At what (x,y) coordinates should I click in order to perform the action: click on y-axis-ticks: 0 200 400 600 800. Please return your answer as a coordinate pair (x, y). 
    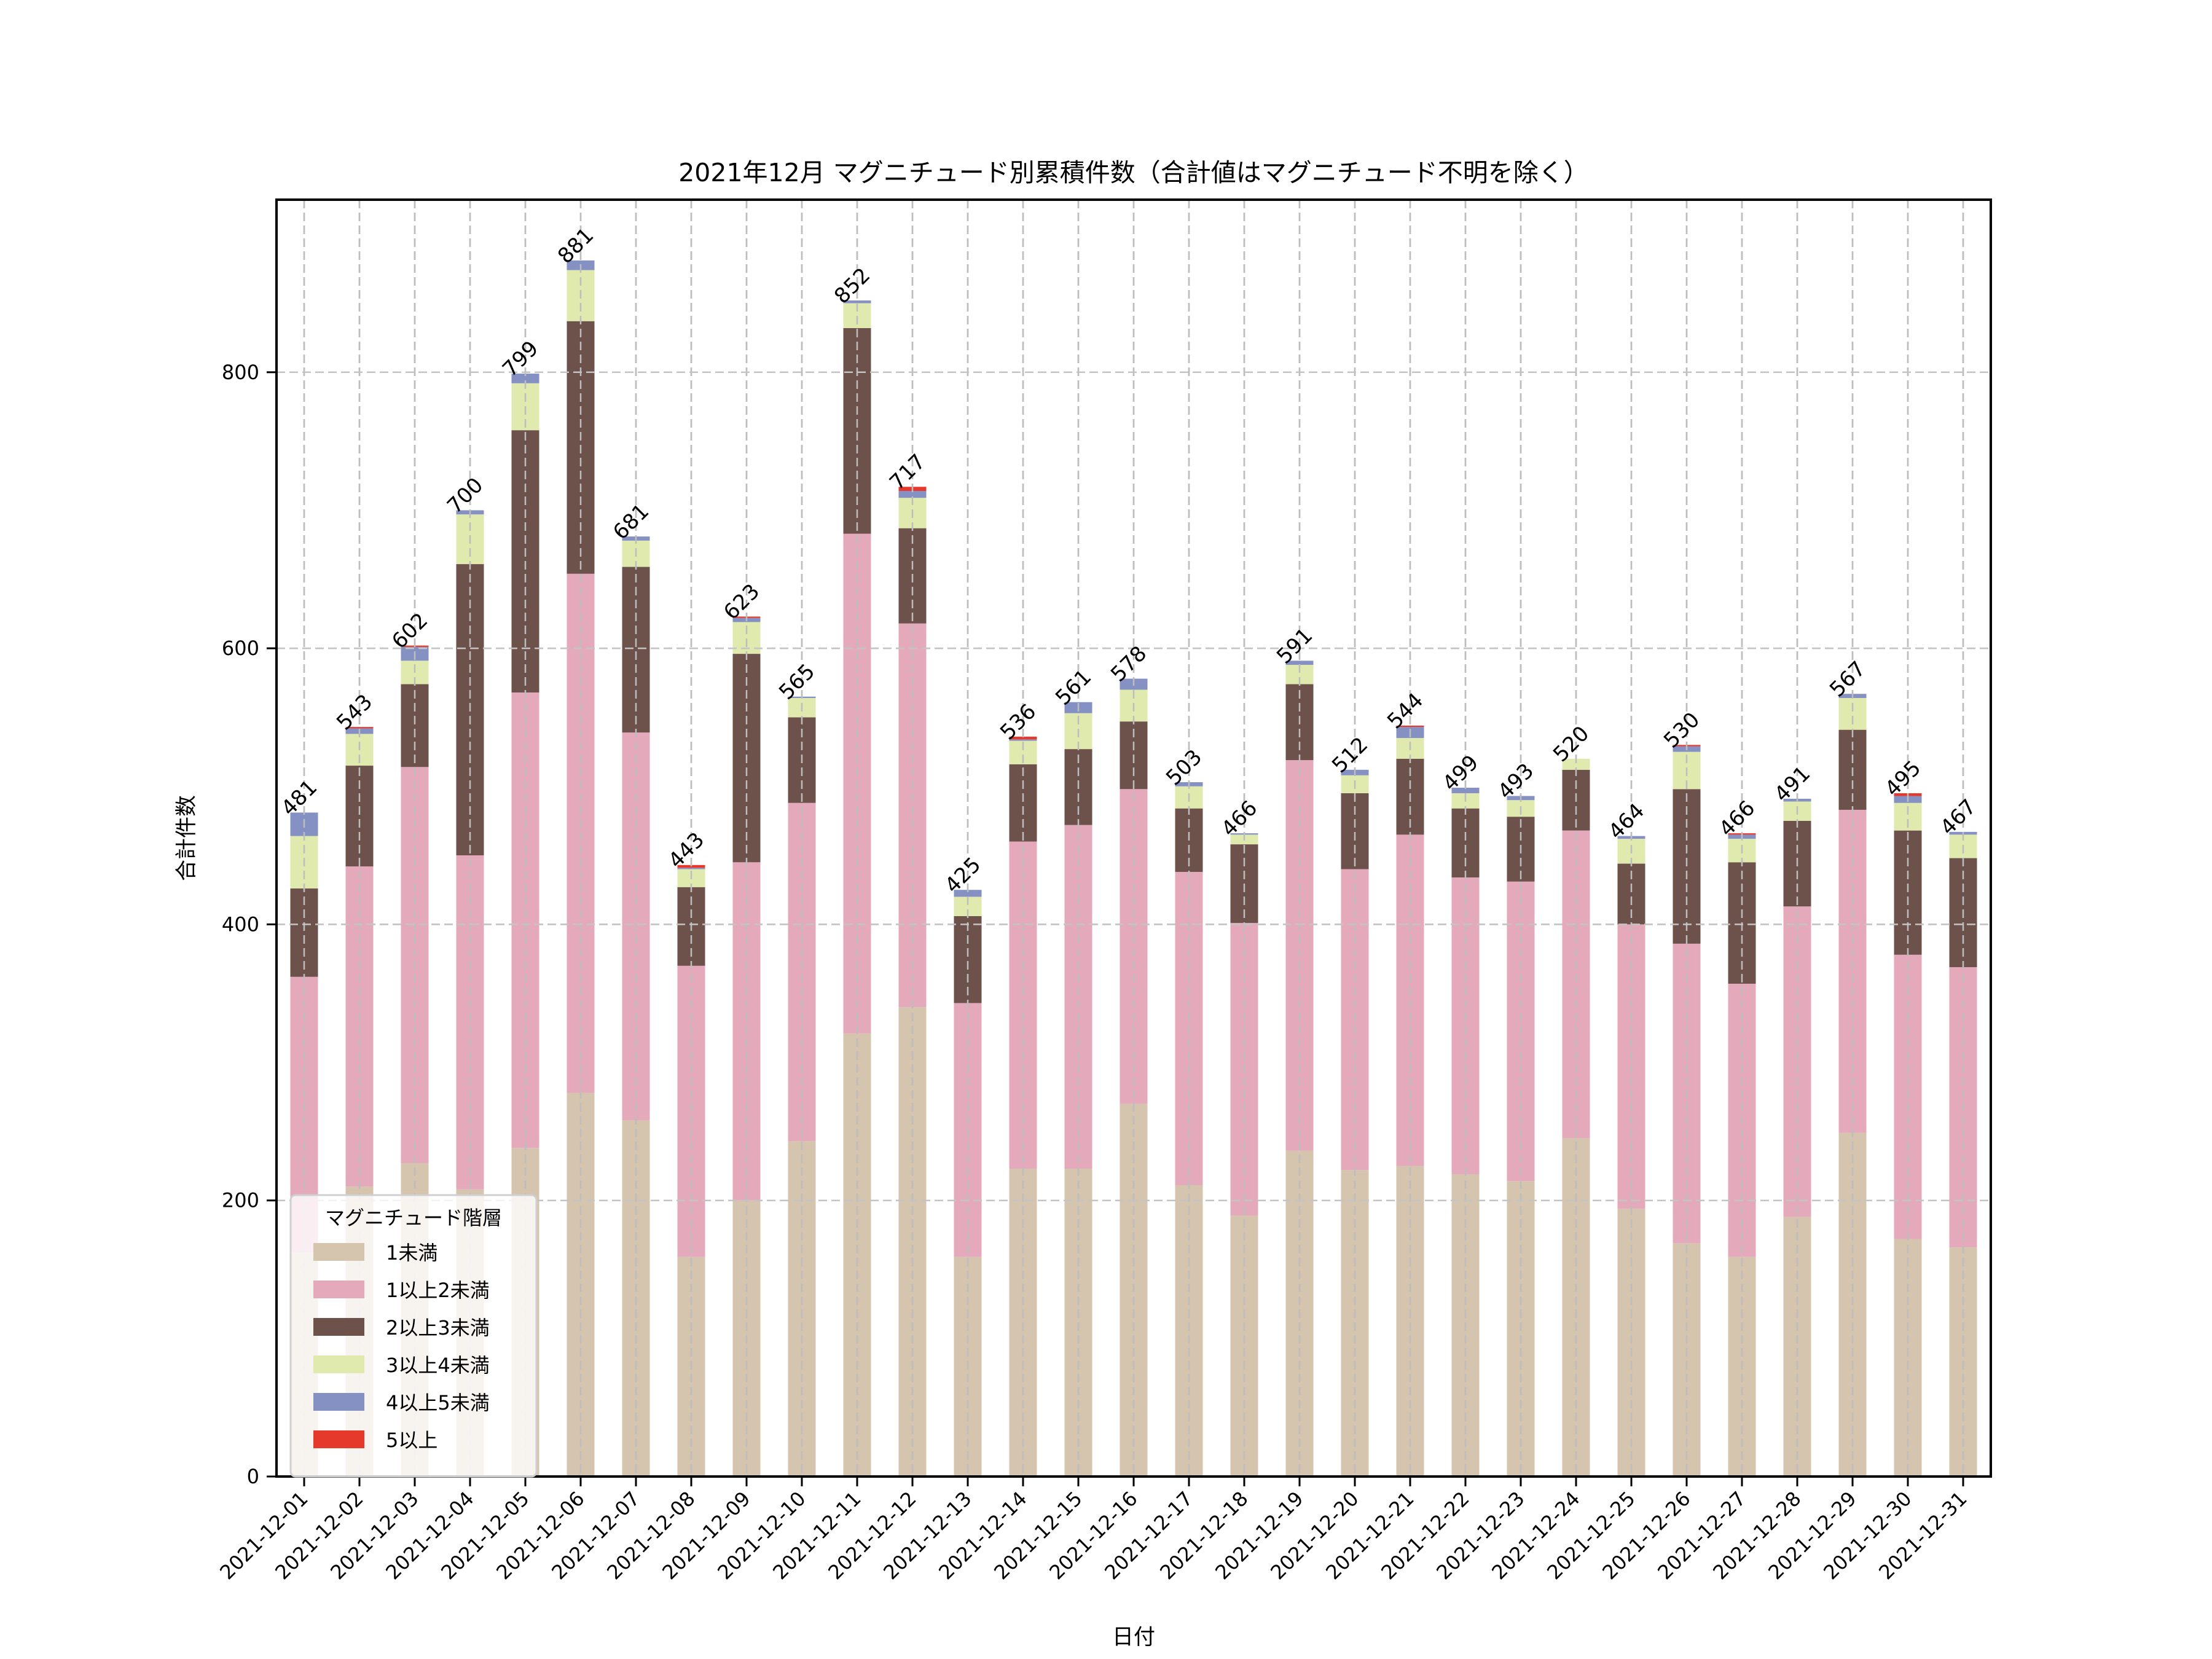
    Looking at the image, I should click on (249, 924).